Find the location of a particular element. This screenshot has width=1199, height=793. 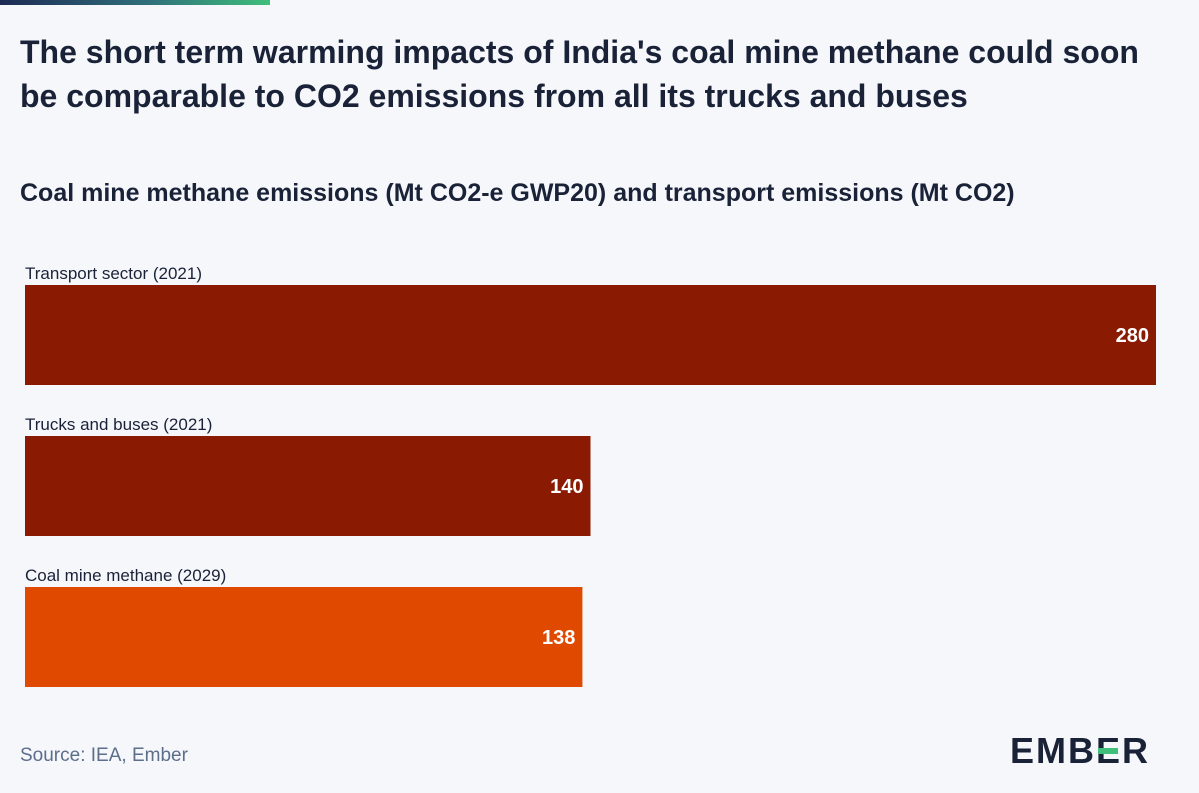

top-accent-strip is located at coordinates (135, 2).